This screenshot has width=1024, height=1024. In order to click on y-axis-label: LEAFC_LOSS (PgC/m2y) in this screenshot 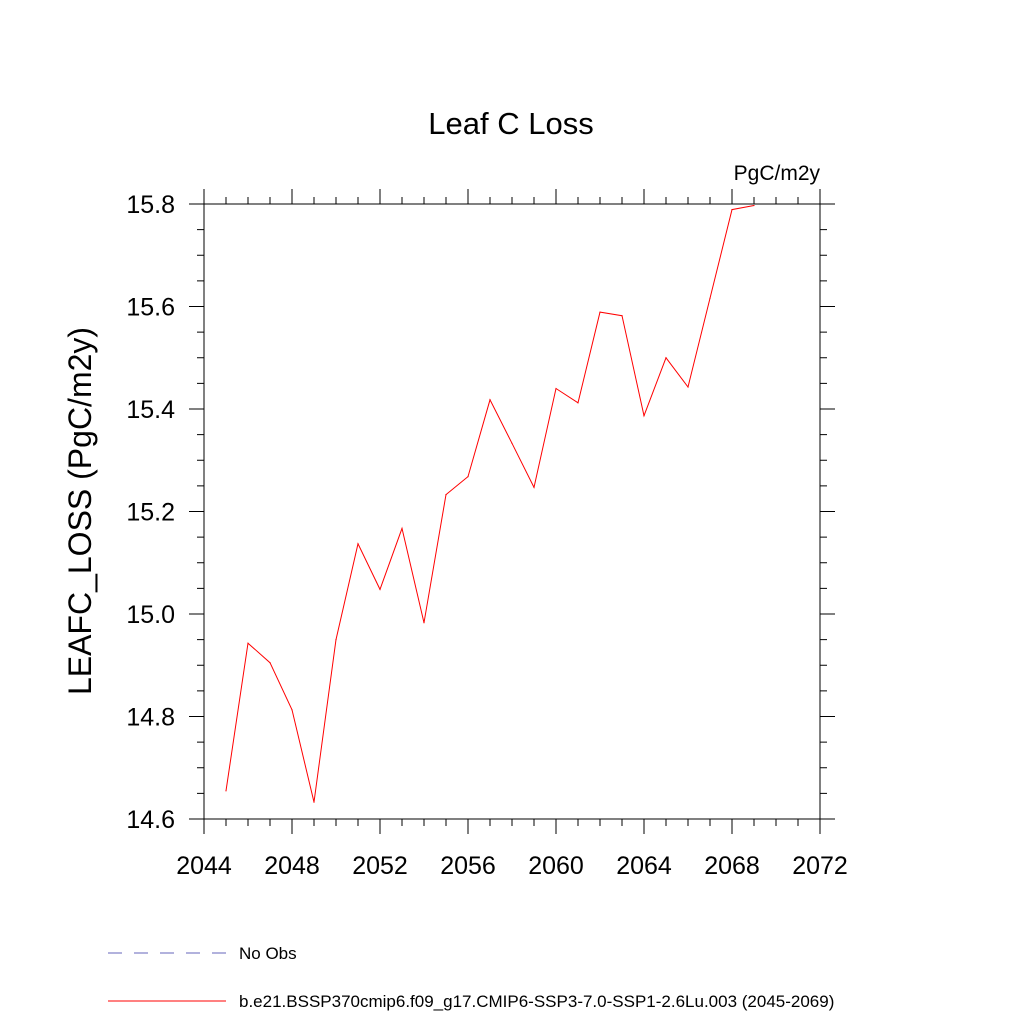, I will do `click(80, 511)`.